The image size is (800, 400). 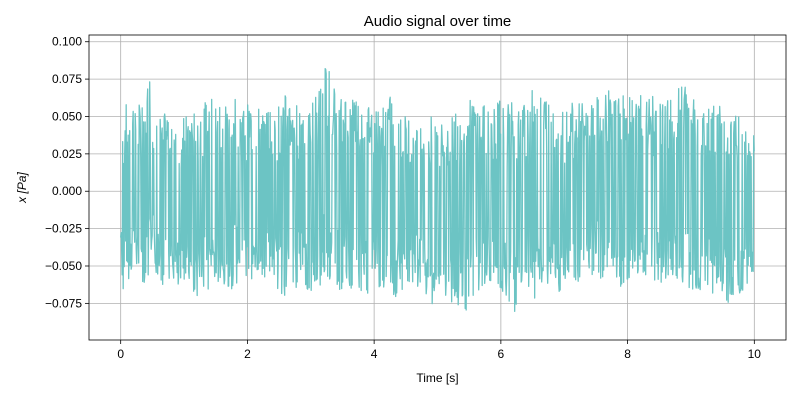 What do you see at coordinates (63, 229) in the screenshot?
I see `y-tick-label: −0.025` at bounding box center [63, 229].